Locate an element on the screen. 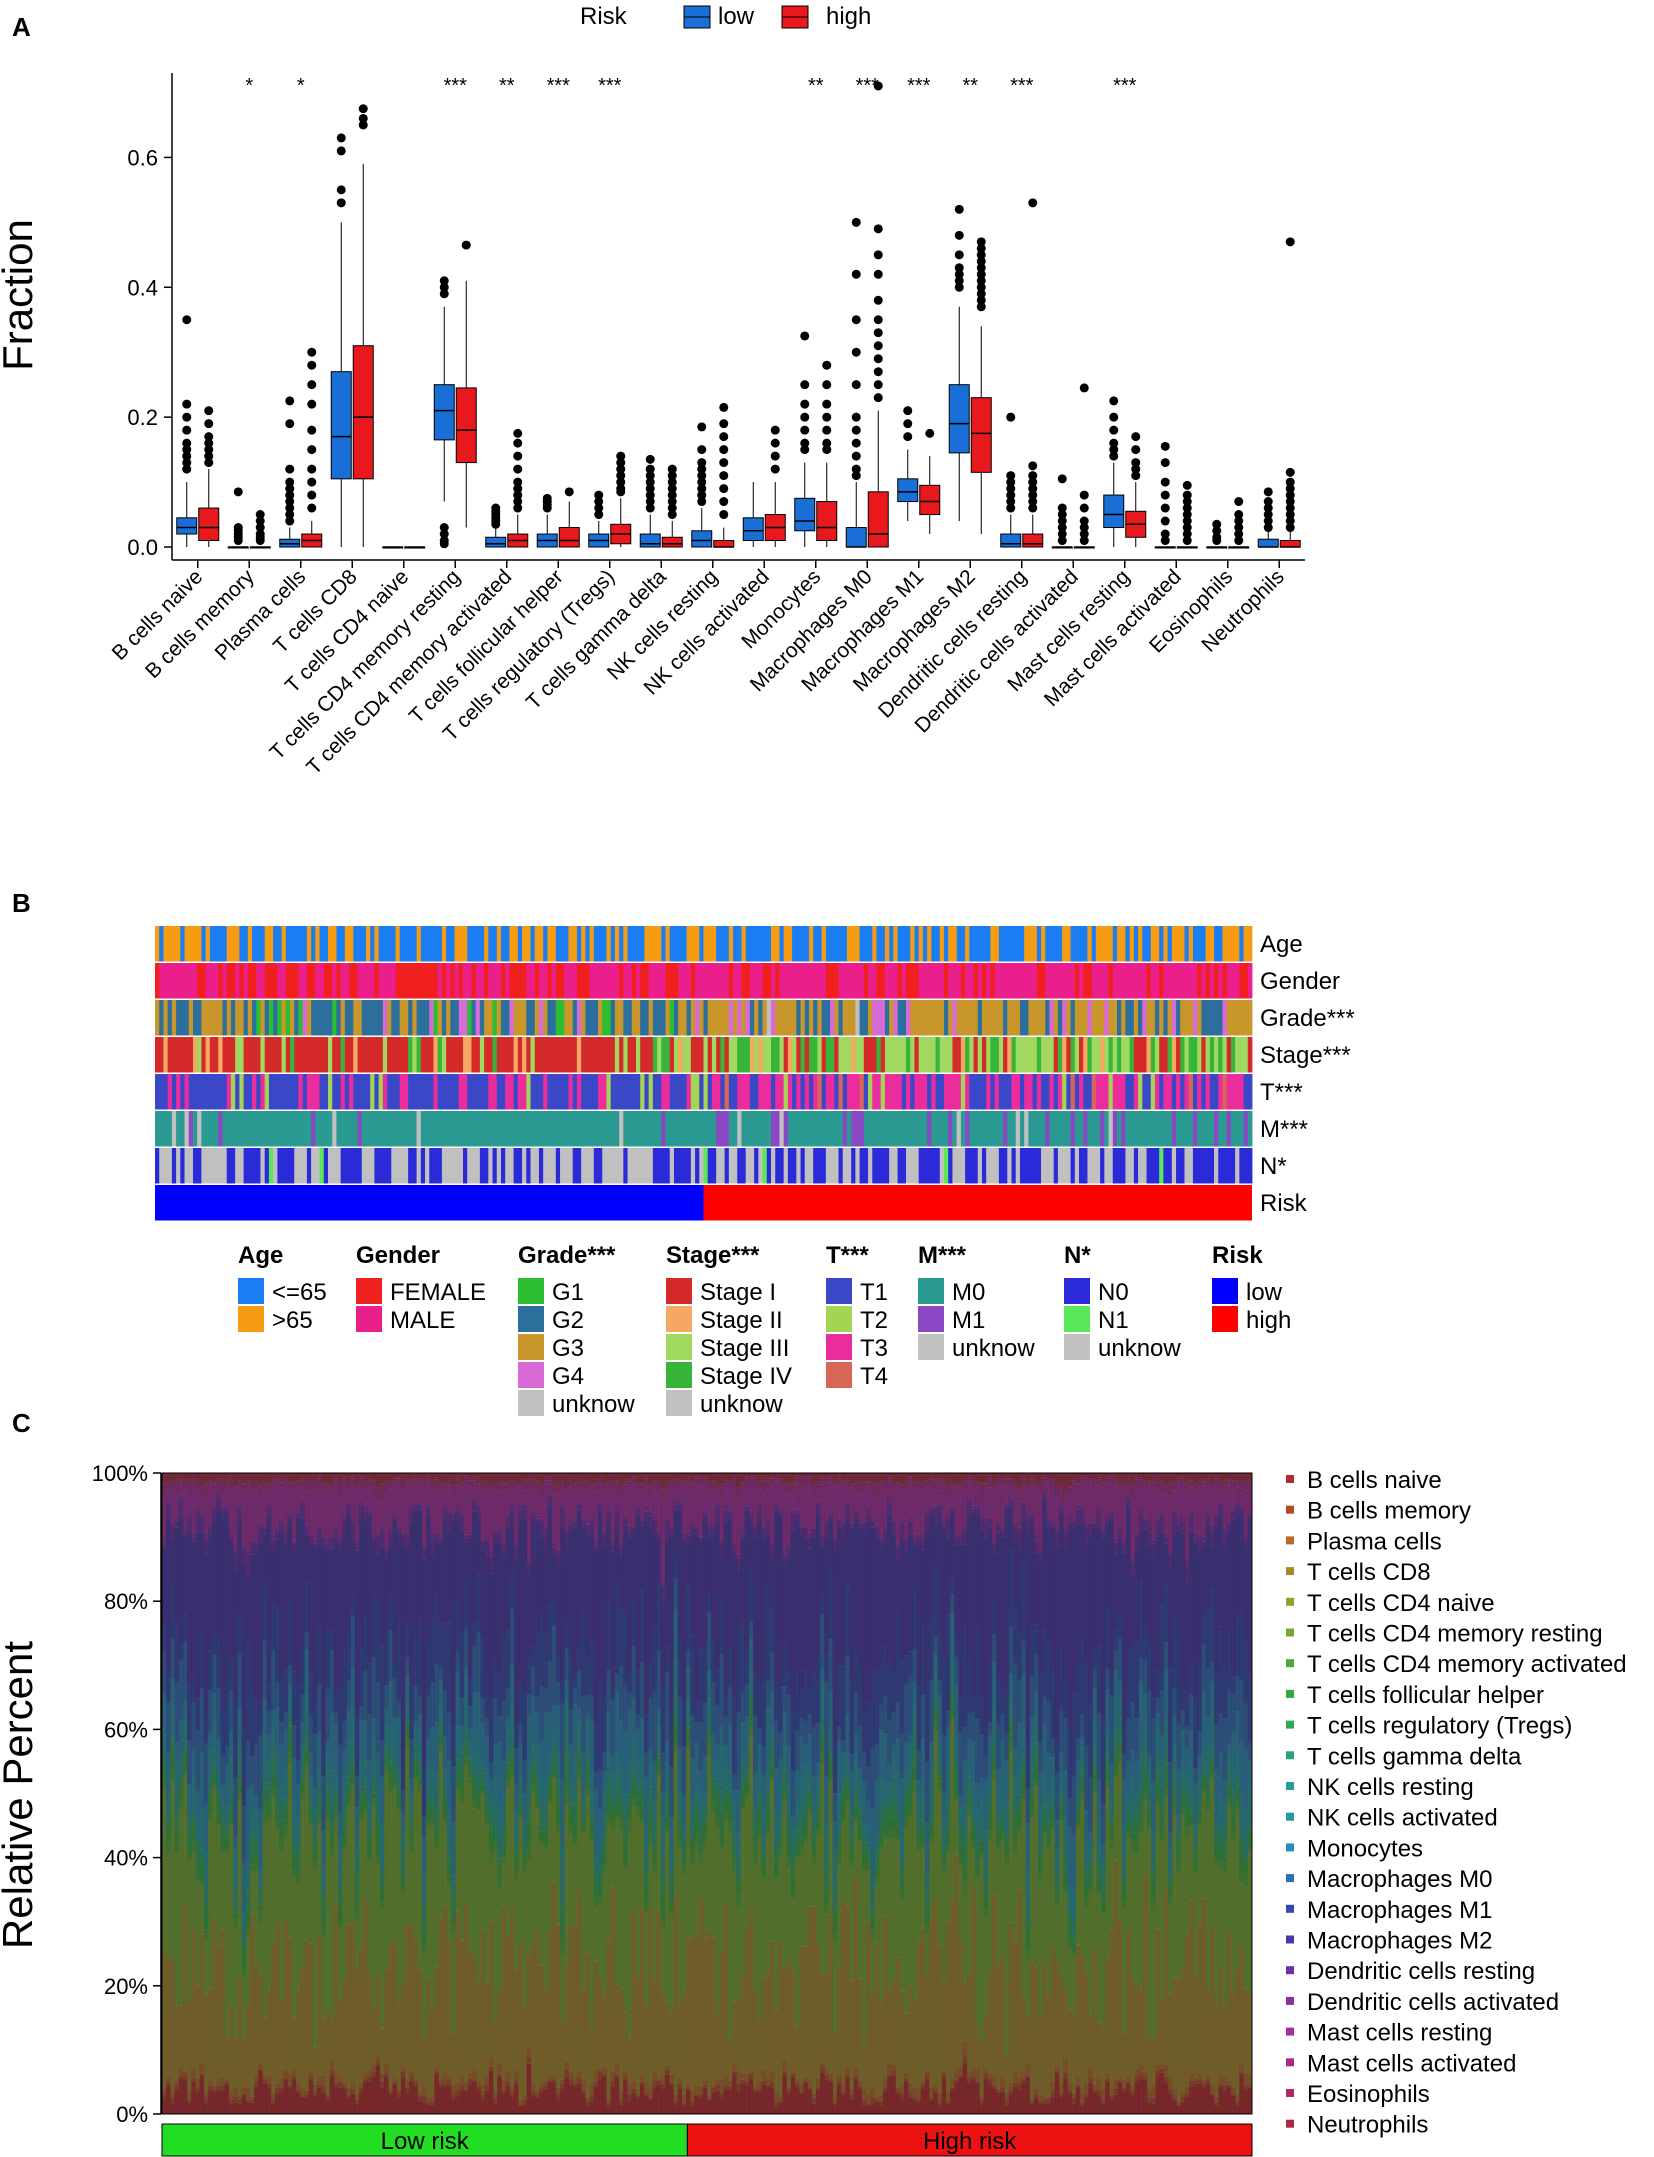 This screenshot has width=1654, height=2157. box-low is located at coordinates (908, 490).